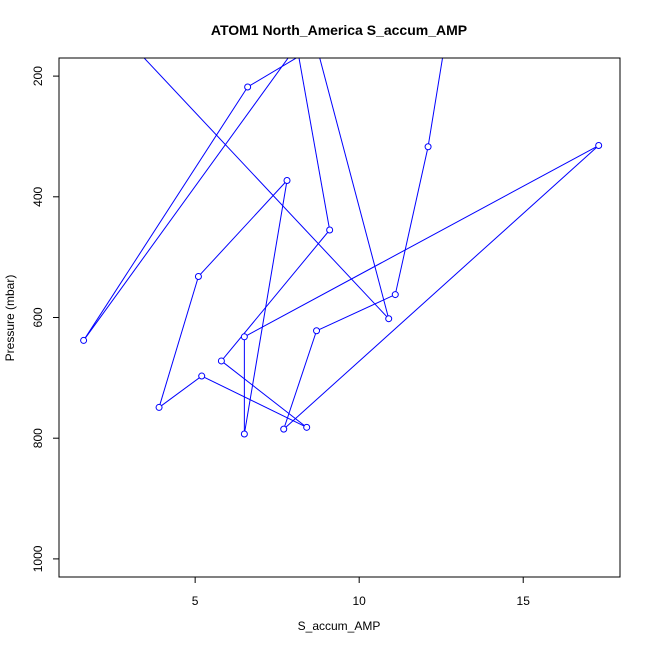 The width and height of the screenshot is (650, 650). What do you see at coordinates (10, 318) in the screenshot?
I see `y-axis-label: Pressure (mbar)` at bounding box center [10, 318].